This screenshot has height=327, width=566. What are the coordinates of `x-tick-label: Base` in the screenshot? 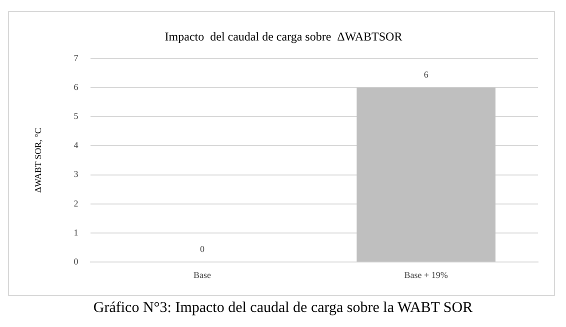 It's located at (202, 275).